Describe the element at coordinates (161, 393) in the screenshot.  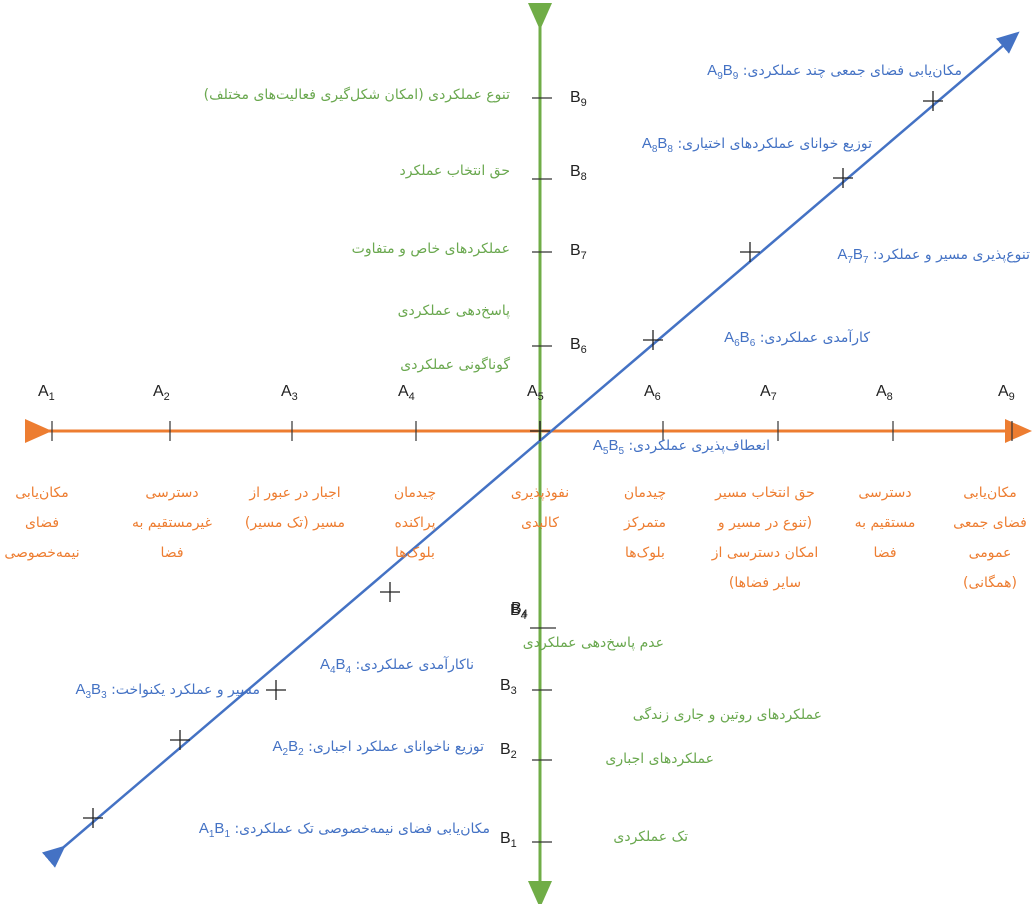
I see `a-tick-label: A2` at that location.